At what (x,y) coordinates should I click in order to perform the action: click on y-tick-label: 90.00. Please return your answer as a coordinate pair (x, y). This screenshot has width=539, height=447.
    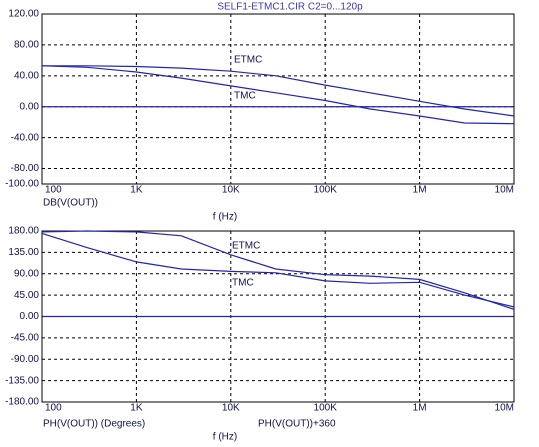
    Looking at the image, I should click on (26, 273).